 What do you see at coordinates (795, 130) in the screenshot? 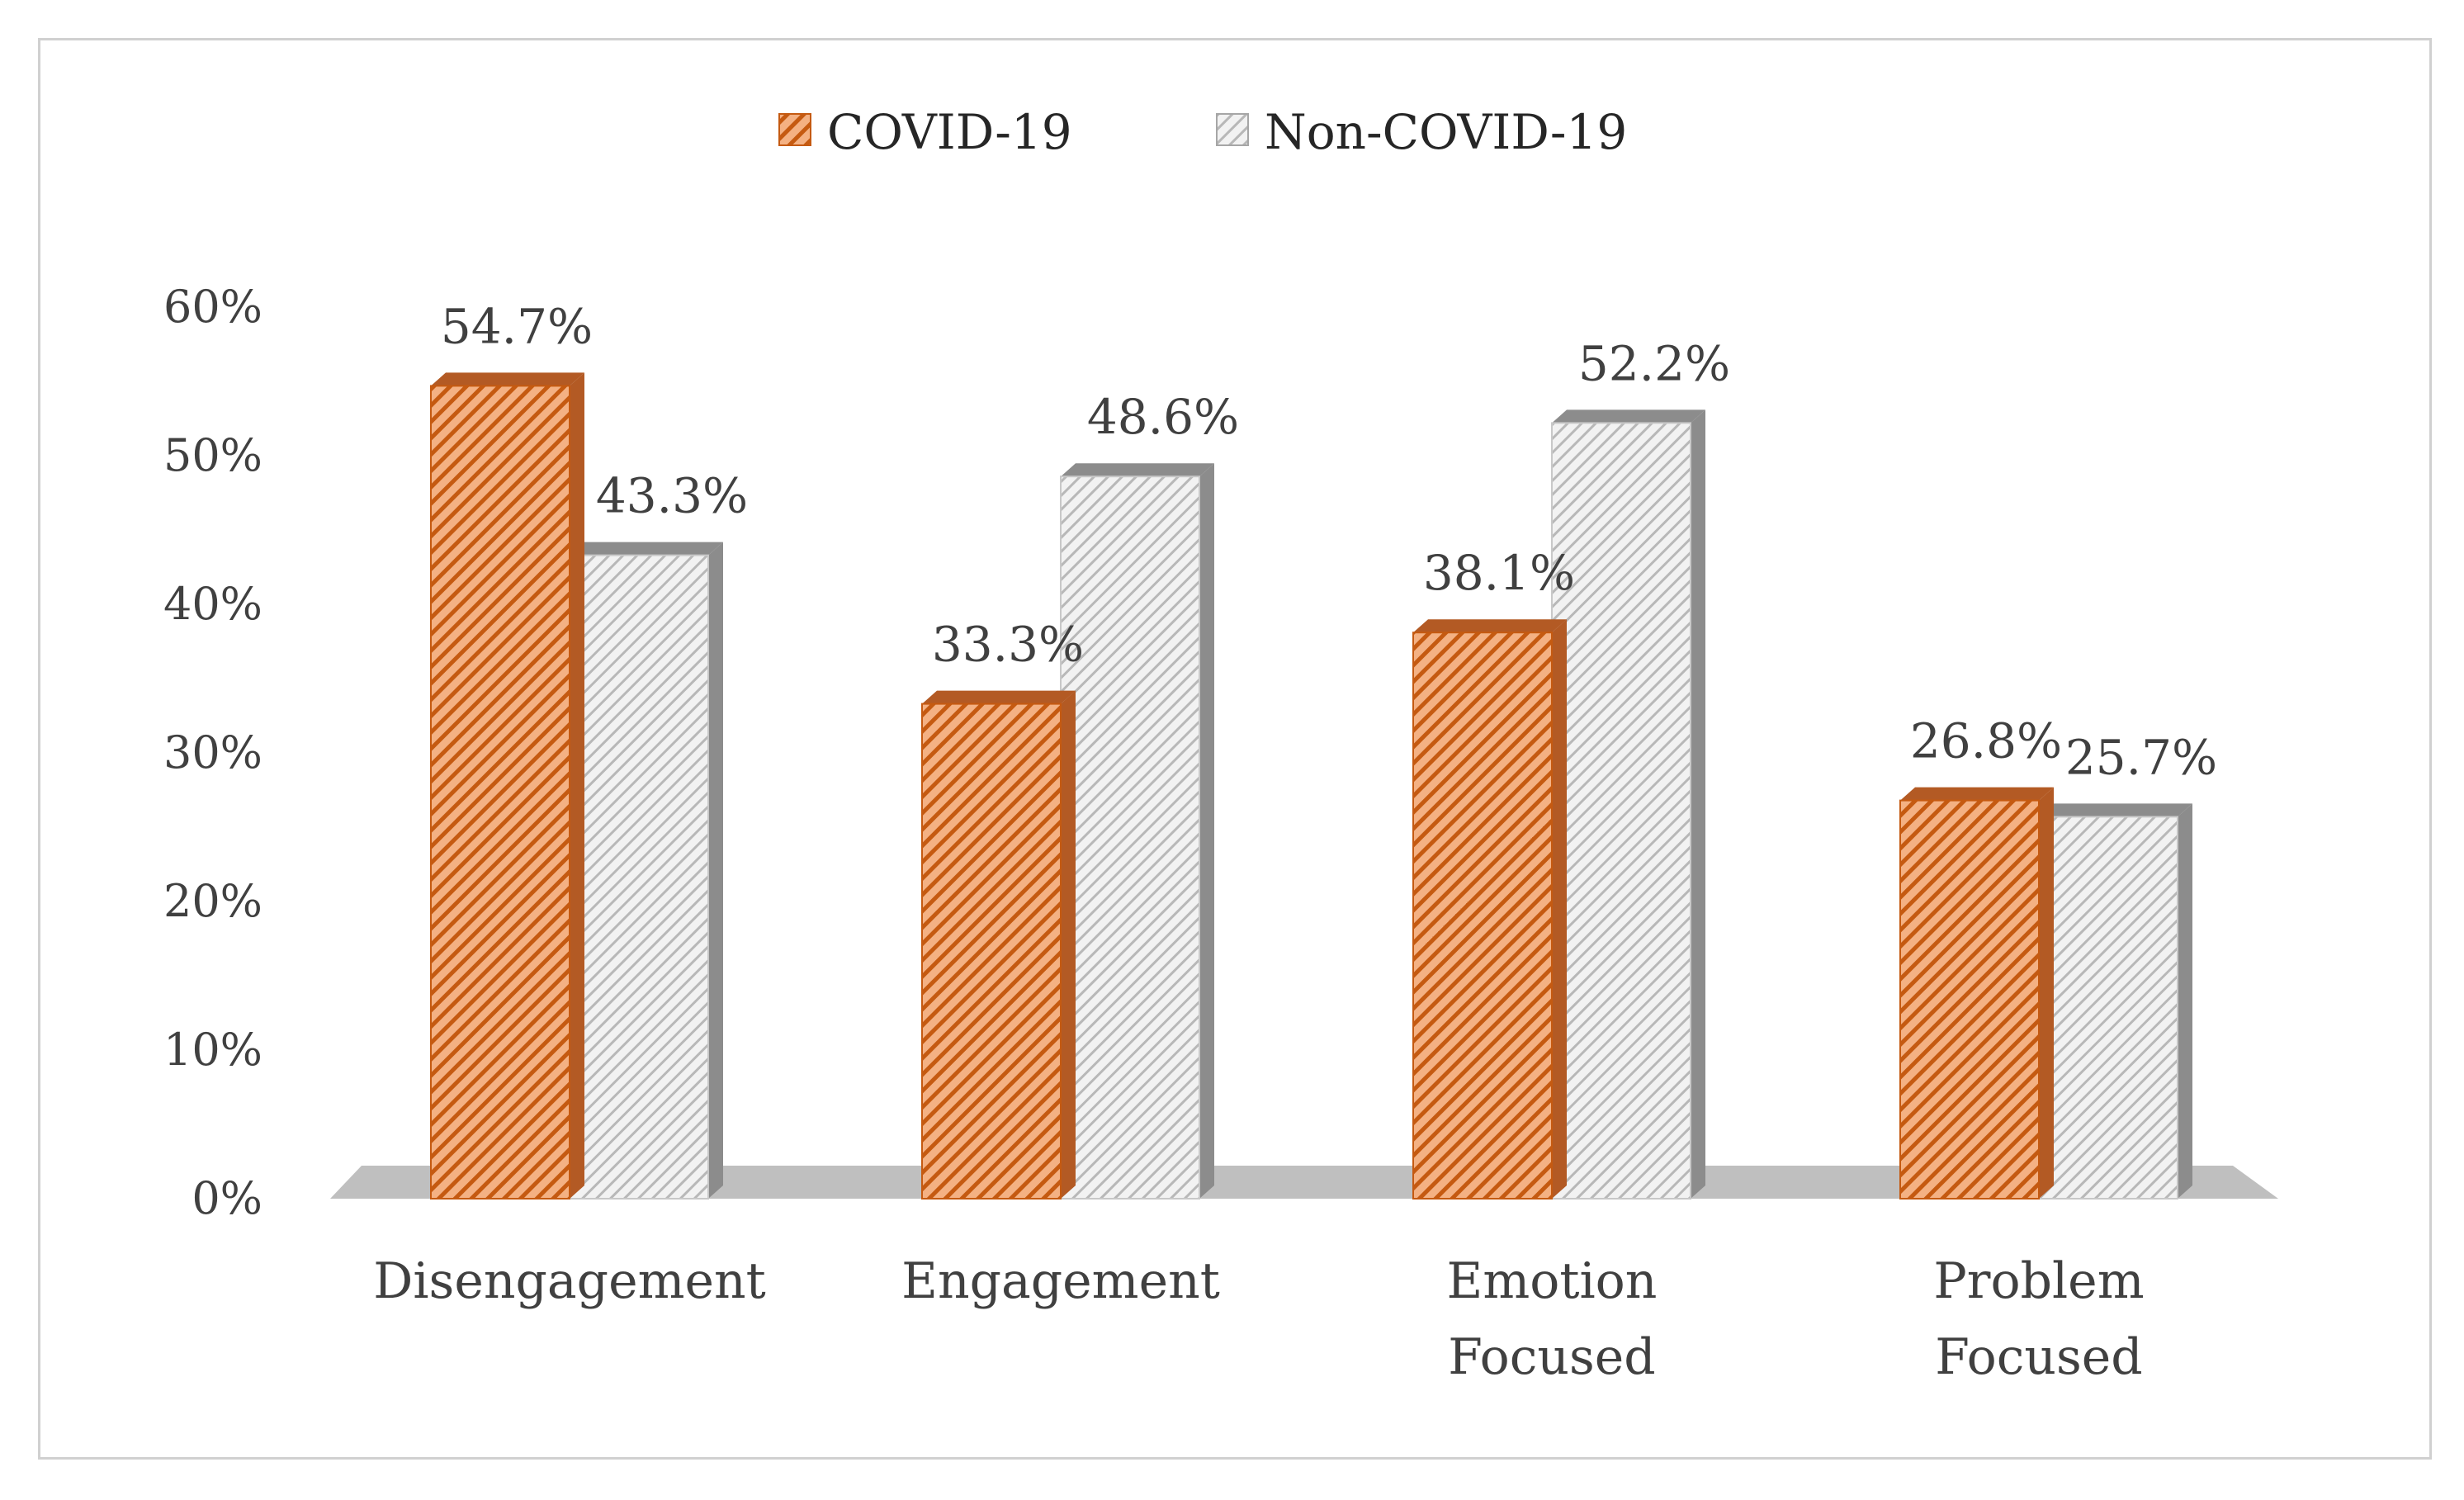
I see `legend-swatch-covid` at bounding box center [795, 130].